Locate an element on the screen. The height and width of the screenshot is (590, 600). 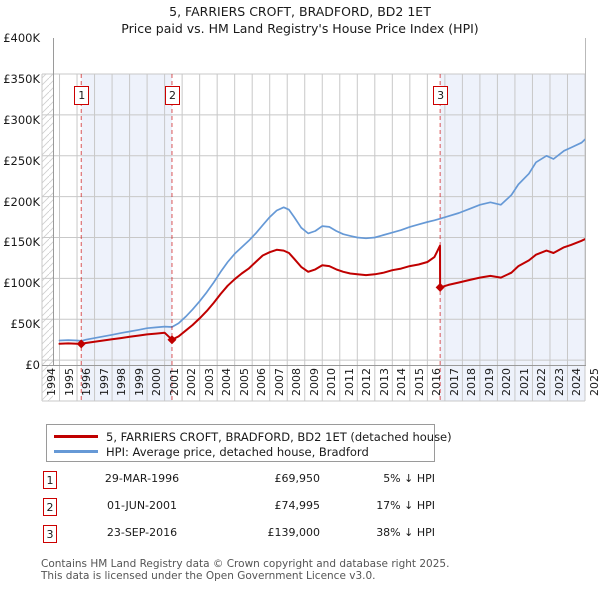
x-tick-label: 2006 is located at coordinates (262, 382).